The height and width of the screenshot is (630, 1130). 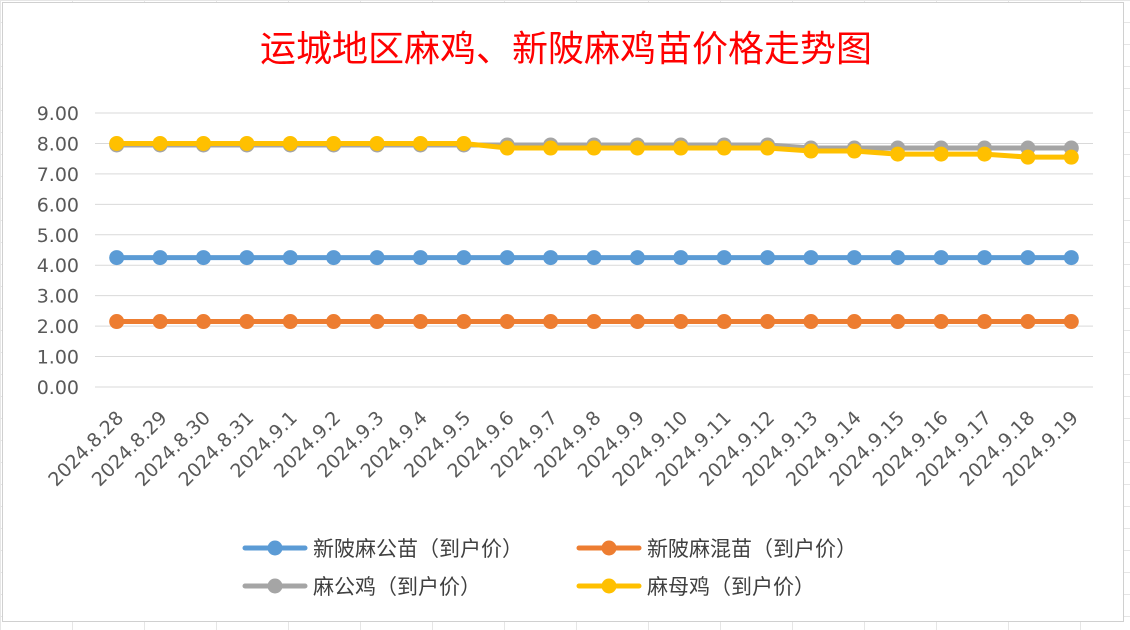 What do you see at coordinates (549, 568) in the screenshot?
I see `legend: 新陂麻公苗（到户价） 新陂麻混苗（到户价） 麻公鸡（到户价） 麻母鸡（到户价）` at bounding box center [549, 568].